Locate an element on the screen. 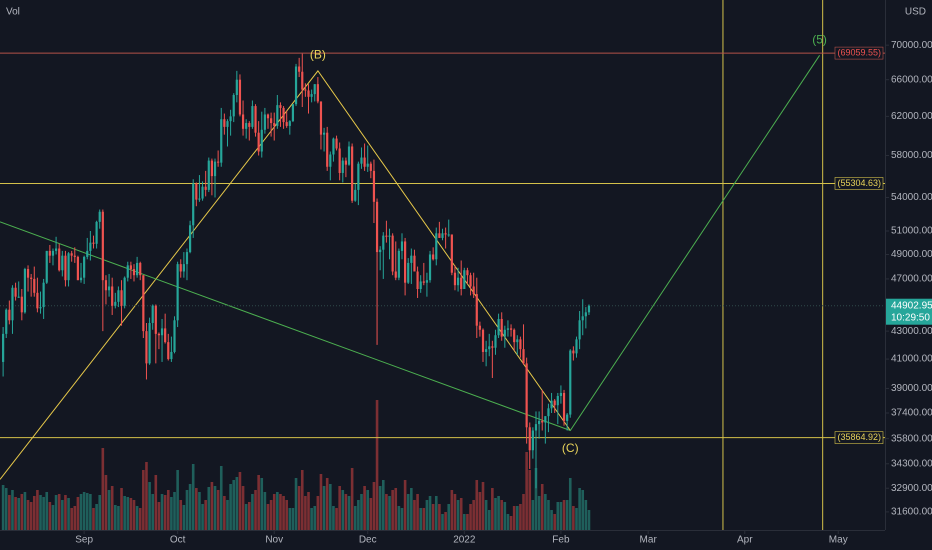 This screenshot has height=550, width=932. level-label: (35864.92) is located at coordinates (859, 437).